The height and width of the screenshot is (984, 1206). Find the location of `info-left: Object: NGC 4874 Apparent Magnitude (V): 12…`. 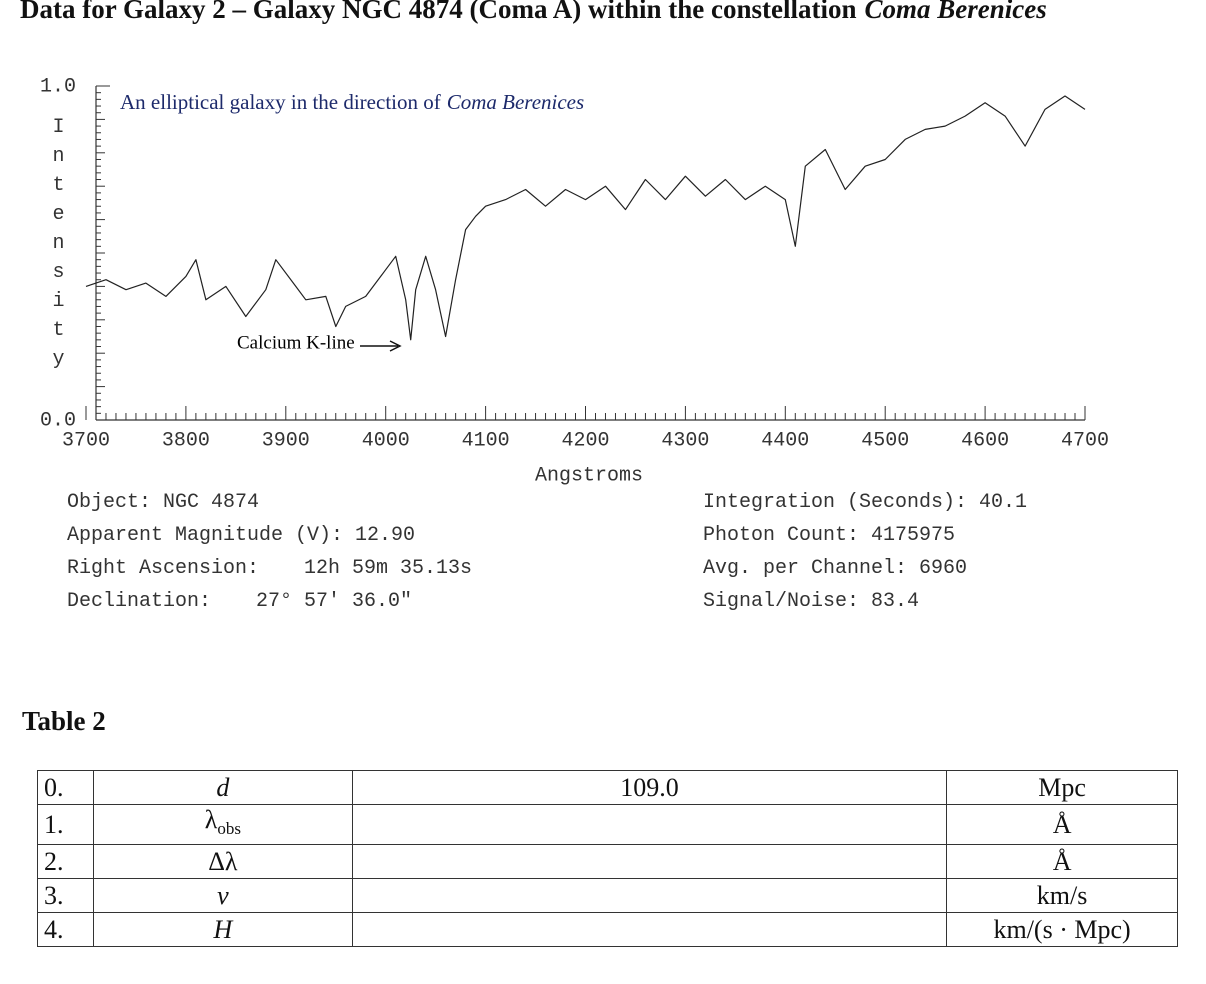

info-left: Object: NGC 4874 Apparent Magnitude (V): 12… is located at coordinates (269, 552).